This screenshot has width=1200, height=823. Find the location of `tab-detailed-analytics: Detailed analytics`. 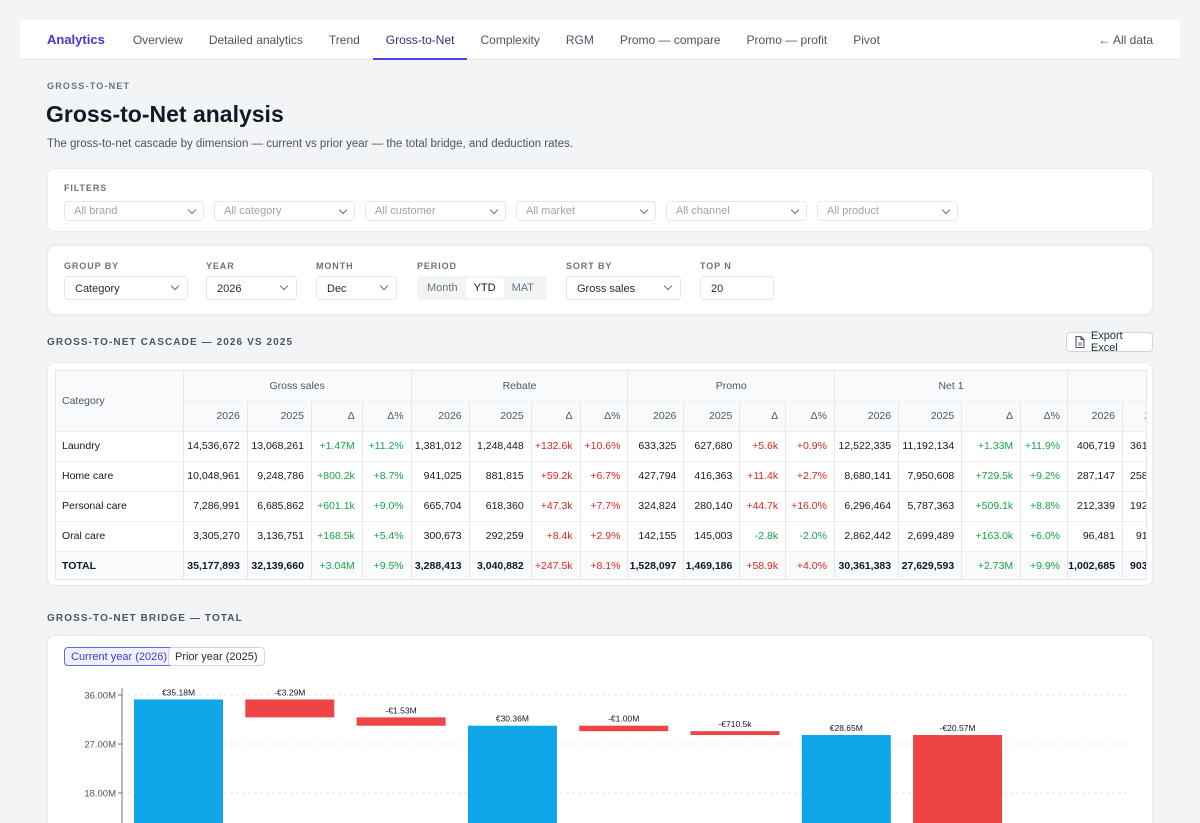

tab-detailed-analytics: Detailed analytics is located at coordinates (255, 39).